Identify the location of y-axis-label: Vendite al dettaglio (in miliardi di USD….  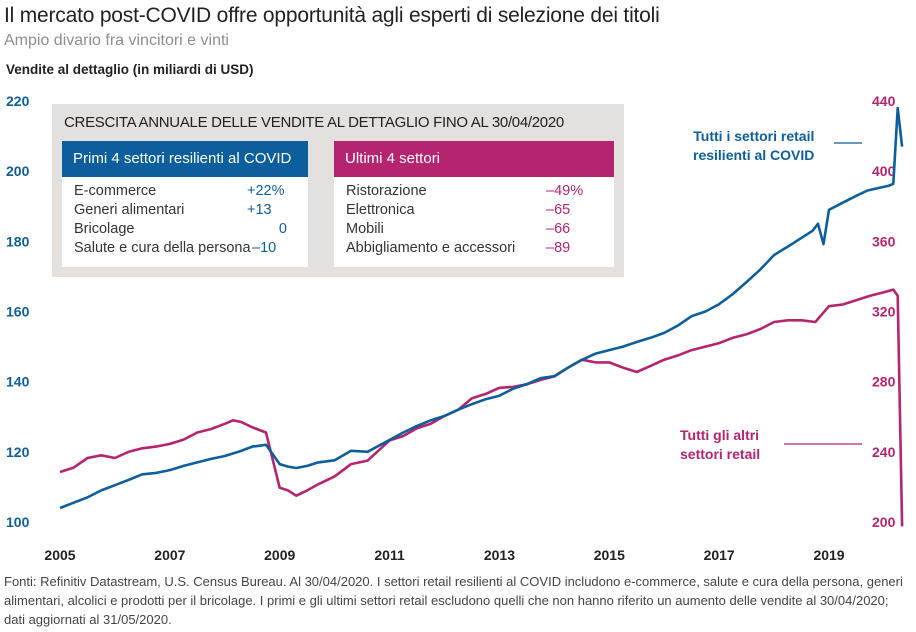
(130, 69).